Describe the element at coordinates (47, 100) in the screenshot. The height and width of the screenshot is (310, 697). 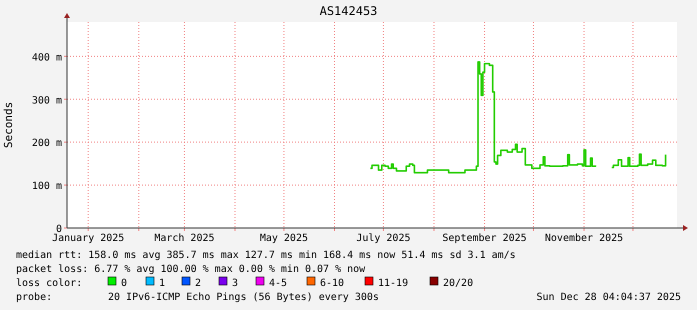
I see `y-tick-label: 300 m` at that location.